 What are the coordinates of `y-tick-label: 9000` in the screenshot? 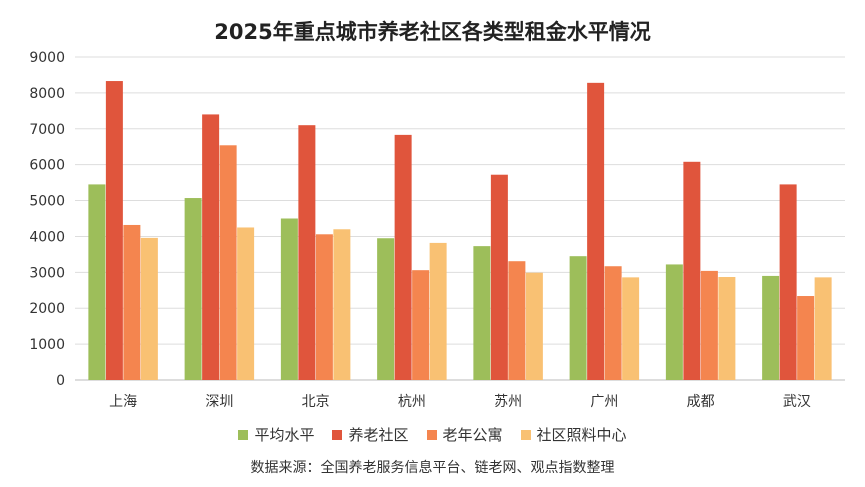 It's located at (47, 58).